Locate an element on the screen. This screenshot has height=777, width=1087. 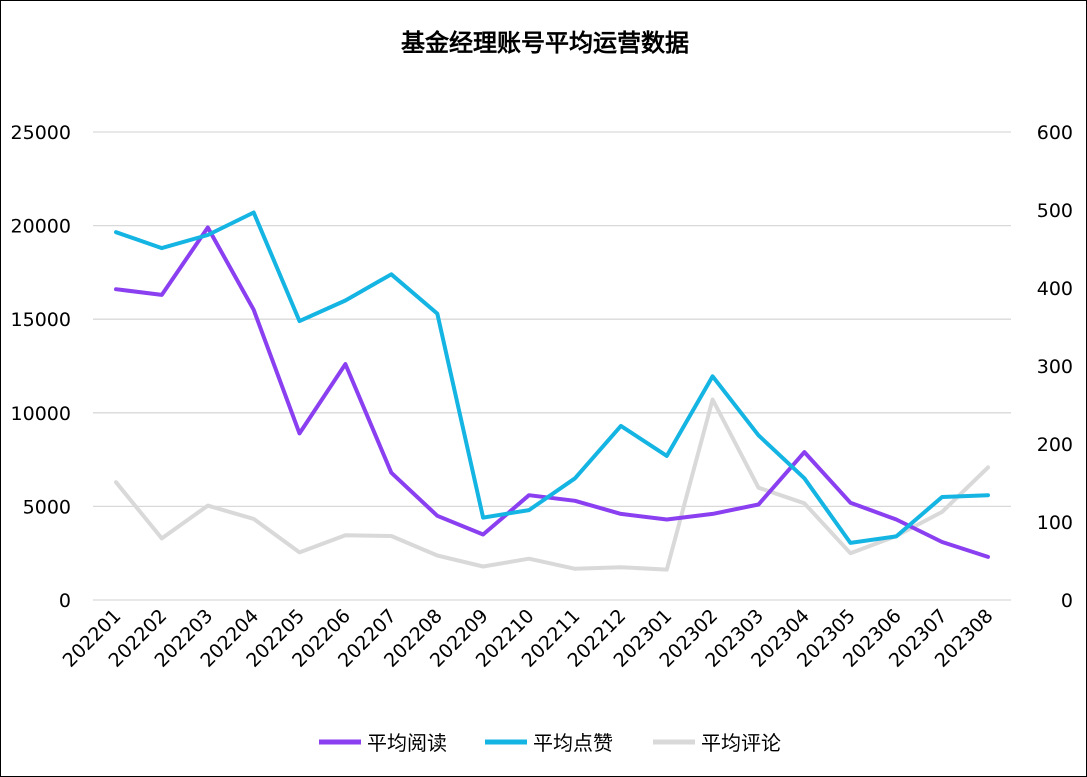
left-tick-label: 20000 is located at coordinates (41, 227).